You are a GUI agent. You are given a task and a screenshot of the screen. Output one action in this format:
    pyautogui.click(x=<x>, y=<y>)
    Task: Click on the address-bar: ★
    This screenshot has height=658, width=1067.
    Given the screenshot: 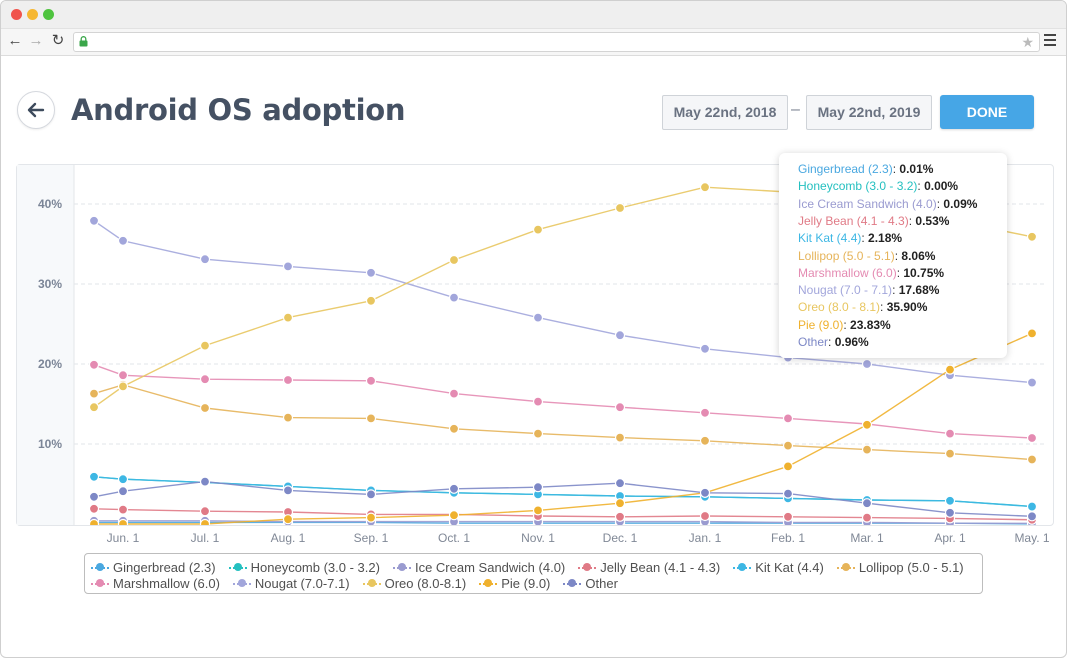 What is the action you would take?
    pyautogui.click(x=556, y=42)
    